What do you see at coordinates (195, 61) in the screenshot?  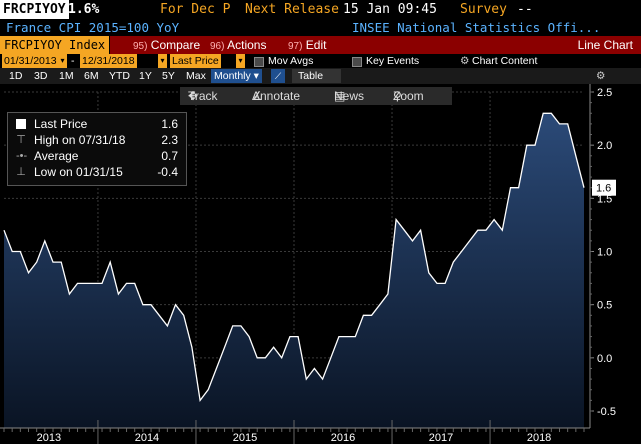 I see `field-selector: Last Price` at bounding box center [195, 61].